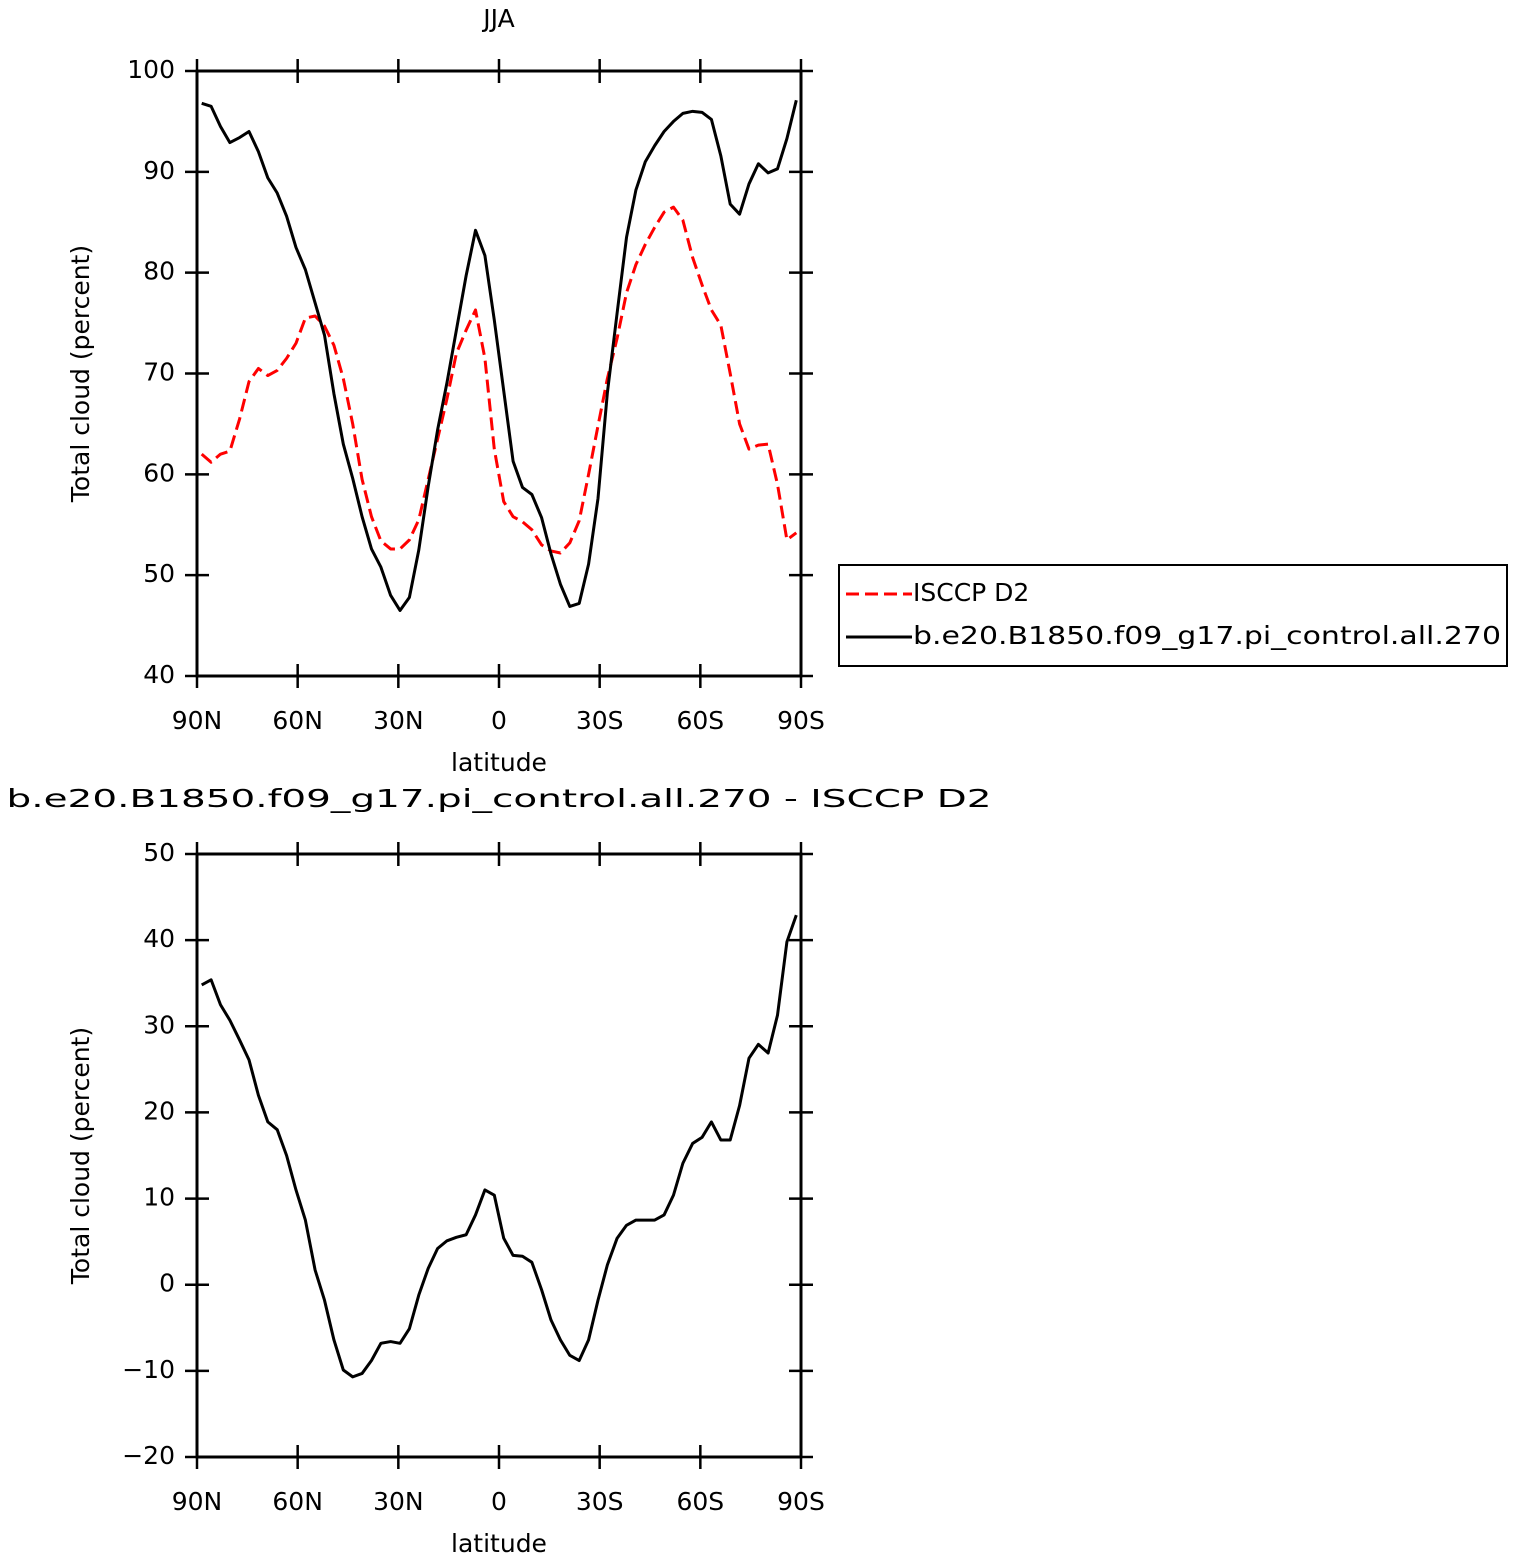  I want to click on y-tick-label: 80, so click(159, 271).